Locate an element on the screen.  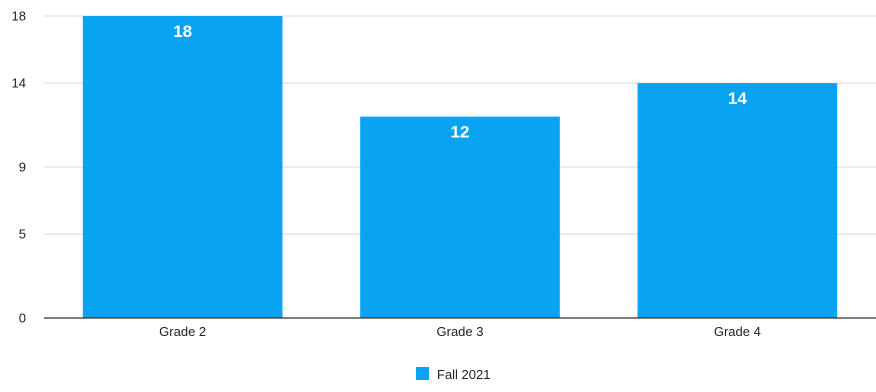
y-tick-label: 0 is located at coordinates (22, 318).